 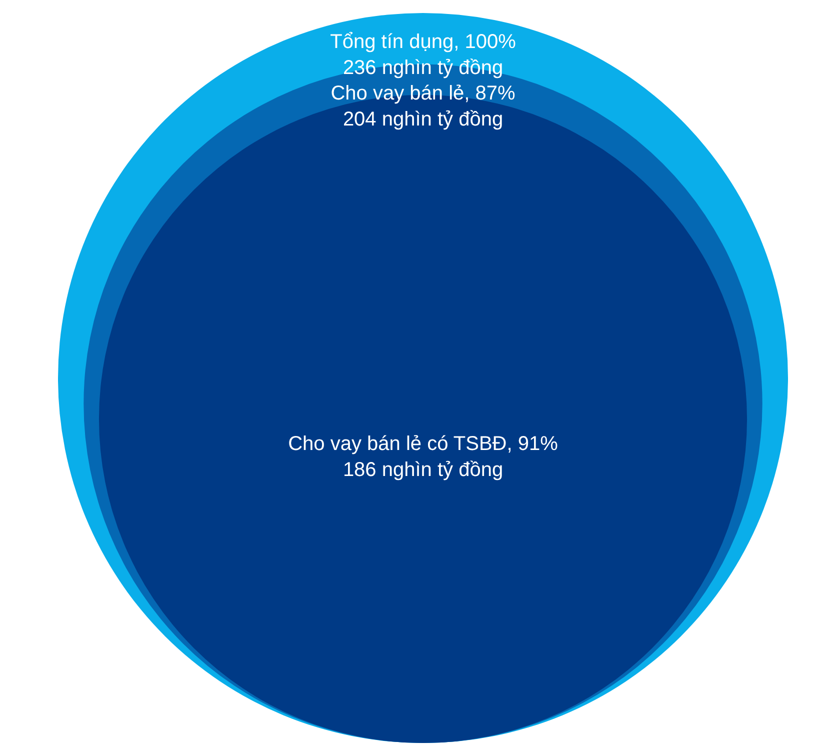 What do you see at coordinates (423, 119) in the screenshot?
I see `data-label: 204 nghìn tỷ đồng` at bounding box center [423, 119].